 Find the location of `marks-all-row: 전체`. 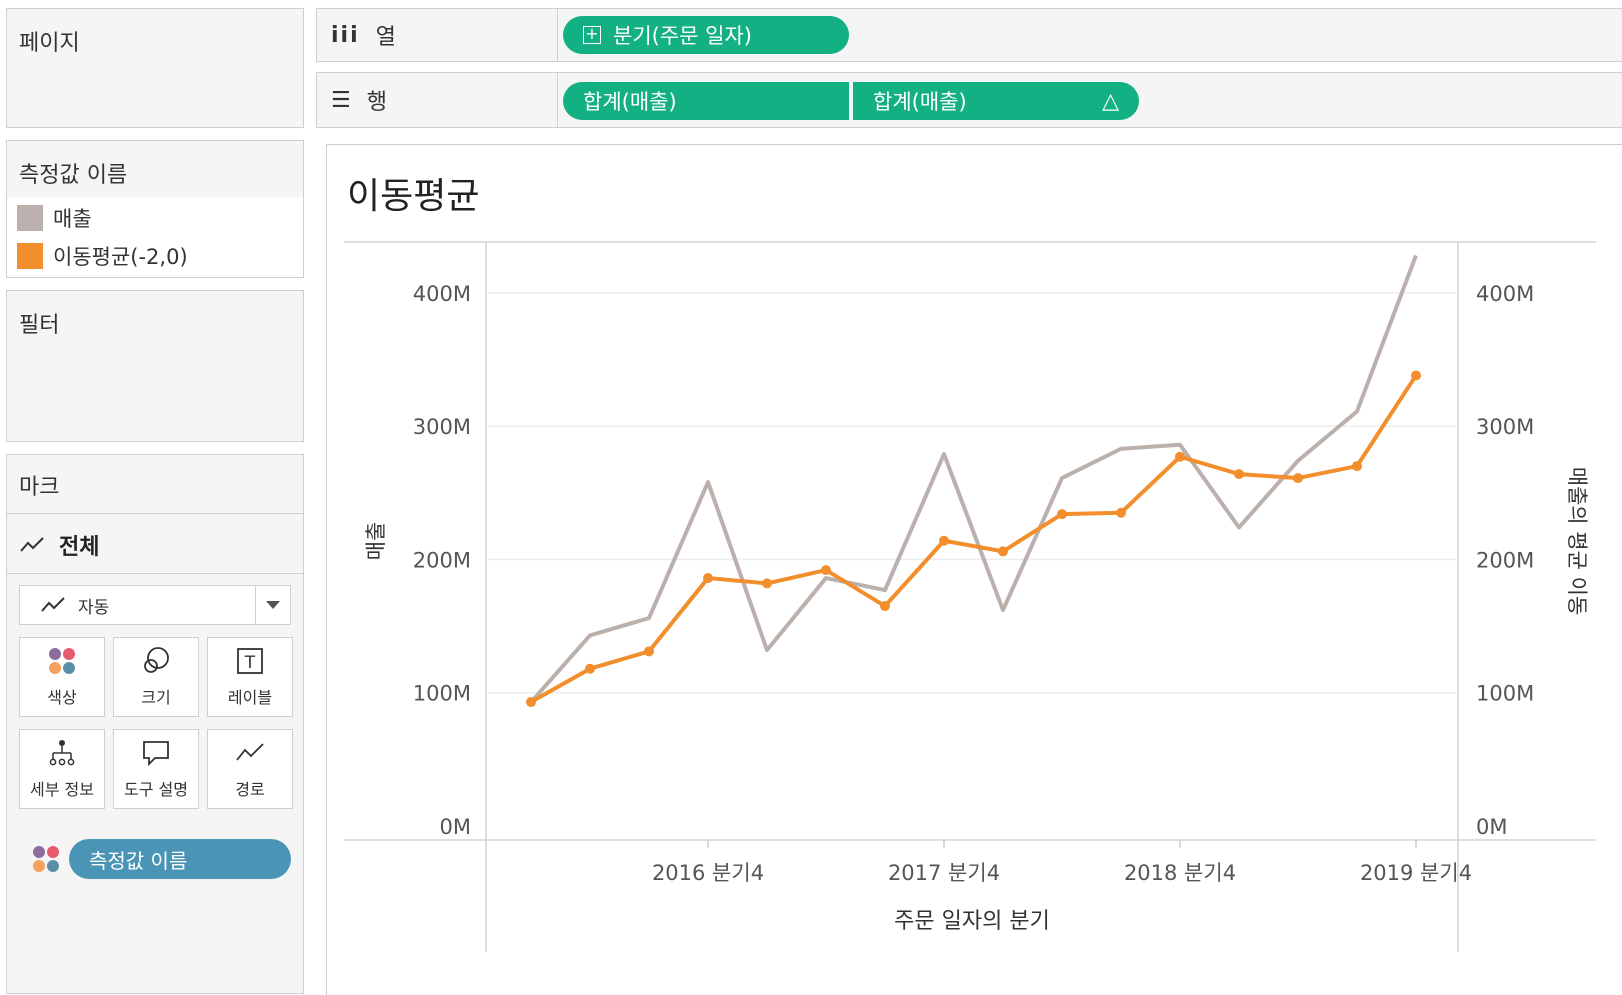

marks-all-row: 전체 is located at coordinates (59, 545).